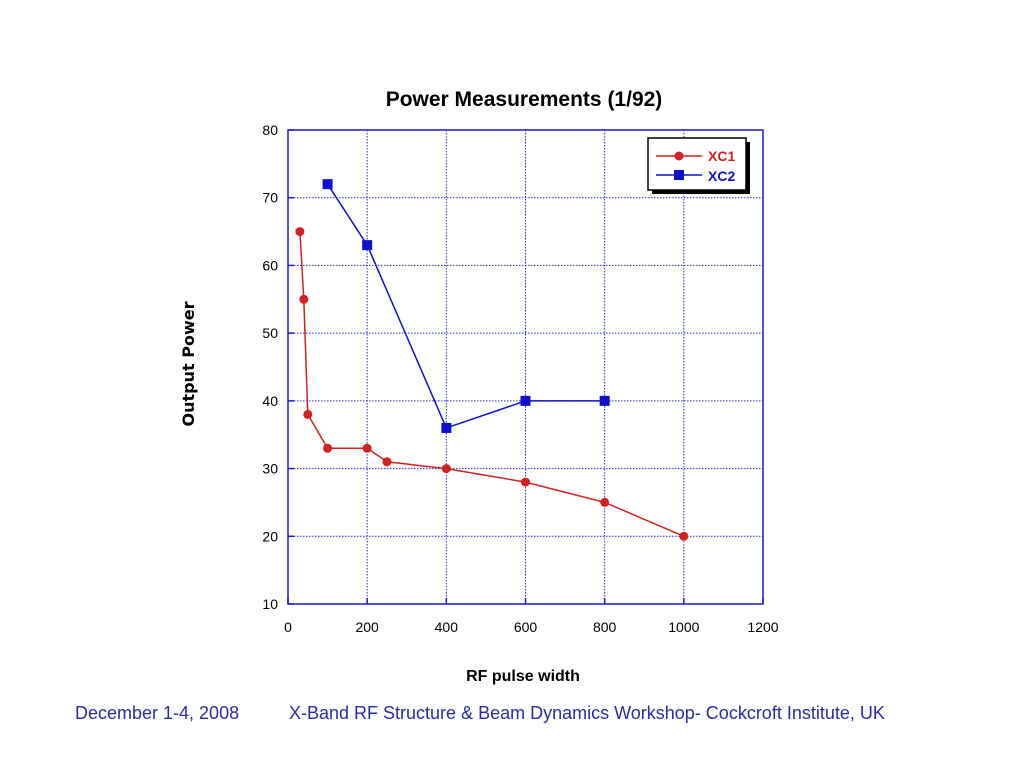 The image size is (1024, 768). Describe the element at coordinates (447, 627) in the screenshot. I see `x-tick-label: 400` at that location.